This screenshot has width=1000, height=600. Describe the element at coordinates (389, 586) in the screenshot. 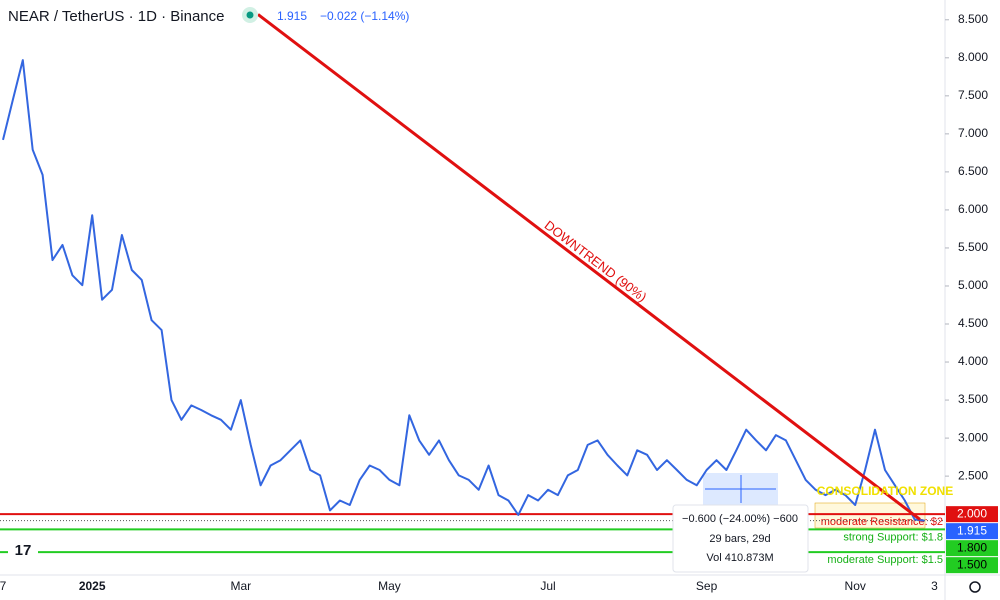

I see `x-tick-label: May` at that location.